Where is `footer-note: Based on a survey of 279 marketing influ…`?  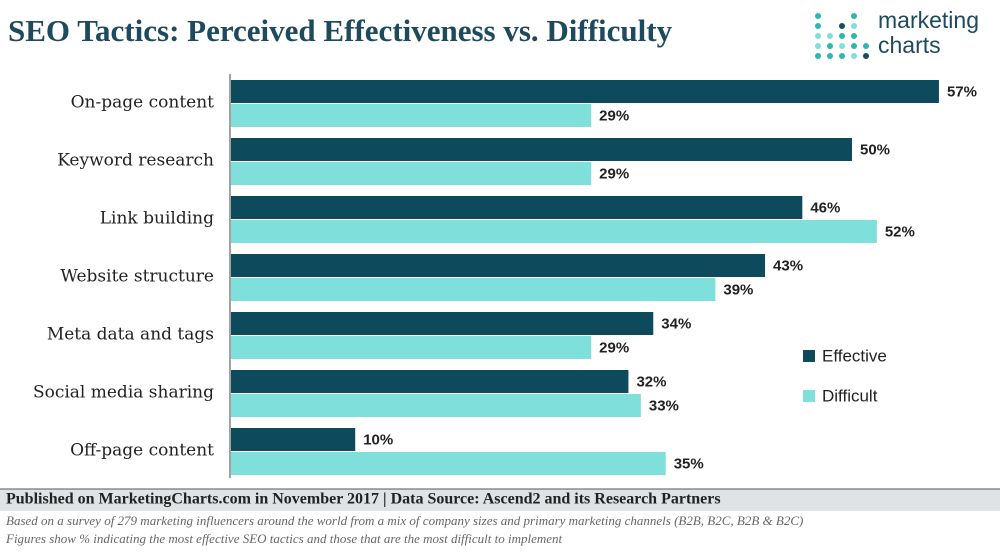
footer-note: Based on a survey of 279 marketing influ… is located at coordinates (404, 520).